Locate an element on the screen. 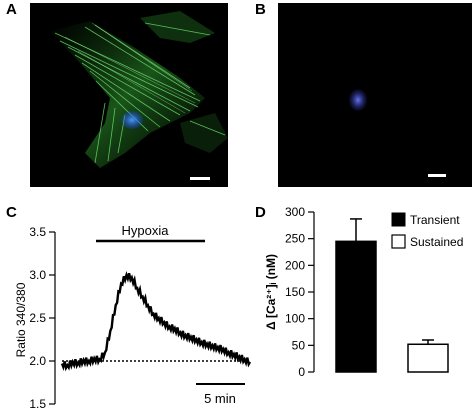 The width and height of the screenshot is (474, 409). micrograph-a-image is located at coordinates (139, 89).